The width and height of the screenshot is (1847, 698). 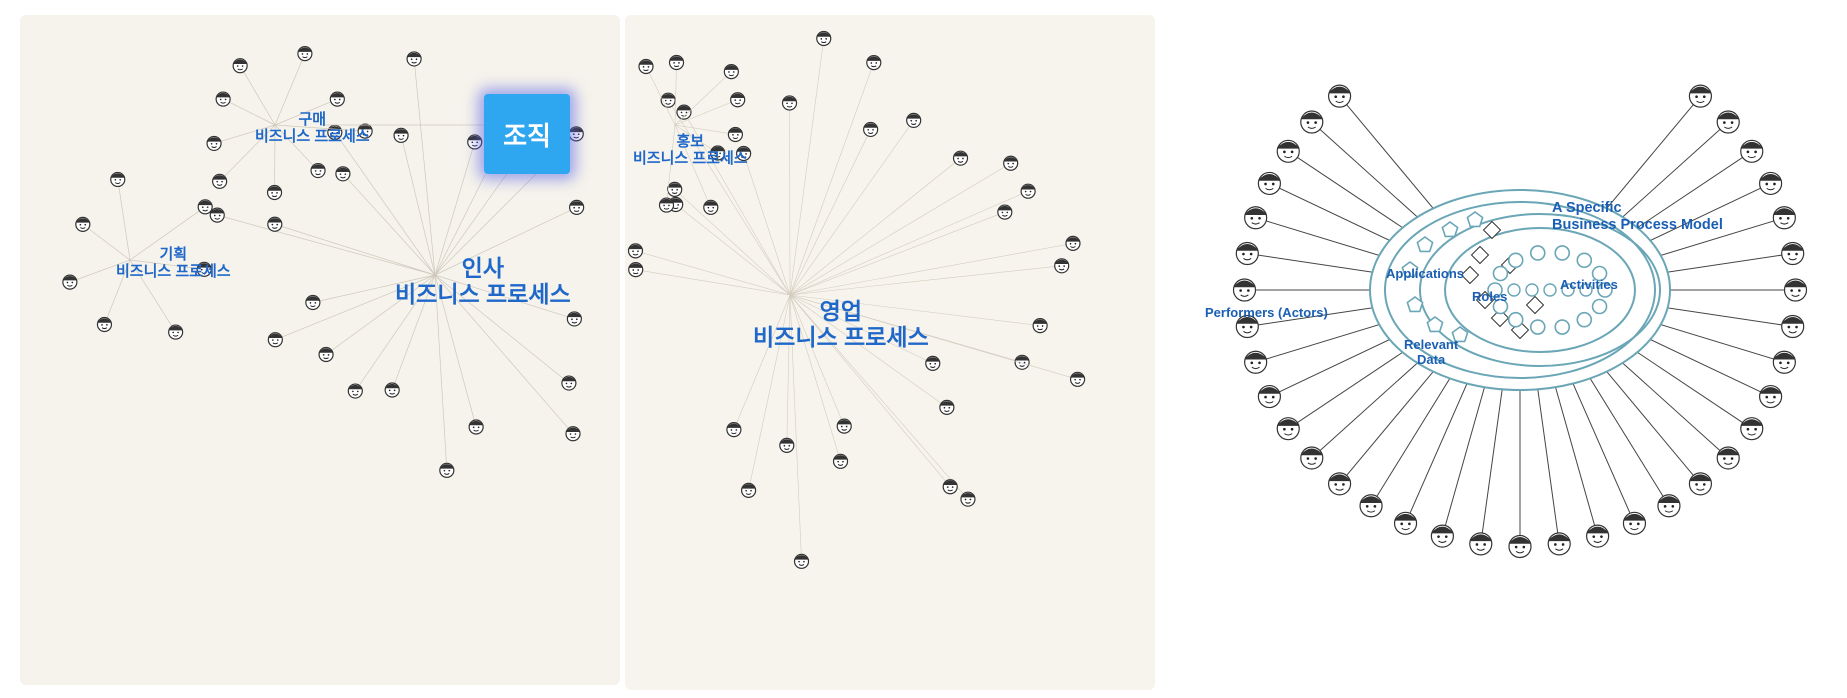 I want to click on pr-title: 홍보, so click(x=690, y=141).